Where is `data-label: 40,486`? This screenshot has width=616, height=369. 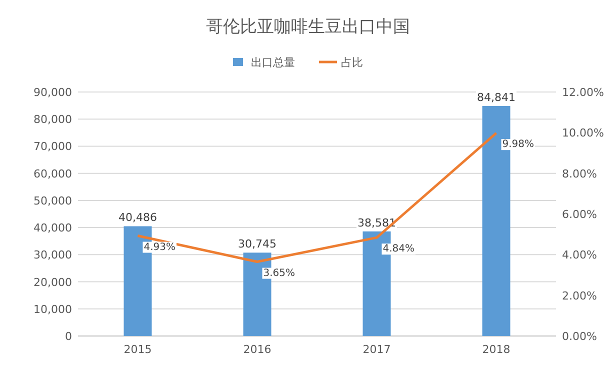 data-label: 40,486 is located at coordinates (137, 217).